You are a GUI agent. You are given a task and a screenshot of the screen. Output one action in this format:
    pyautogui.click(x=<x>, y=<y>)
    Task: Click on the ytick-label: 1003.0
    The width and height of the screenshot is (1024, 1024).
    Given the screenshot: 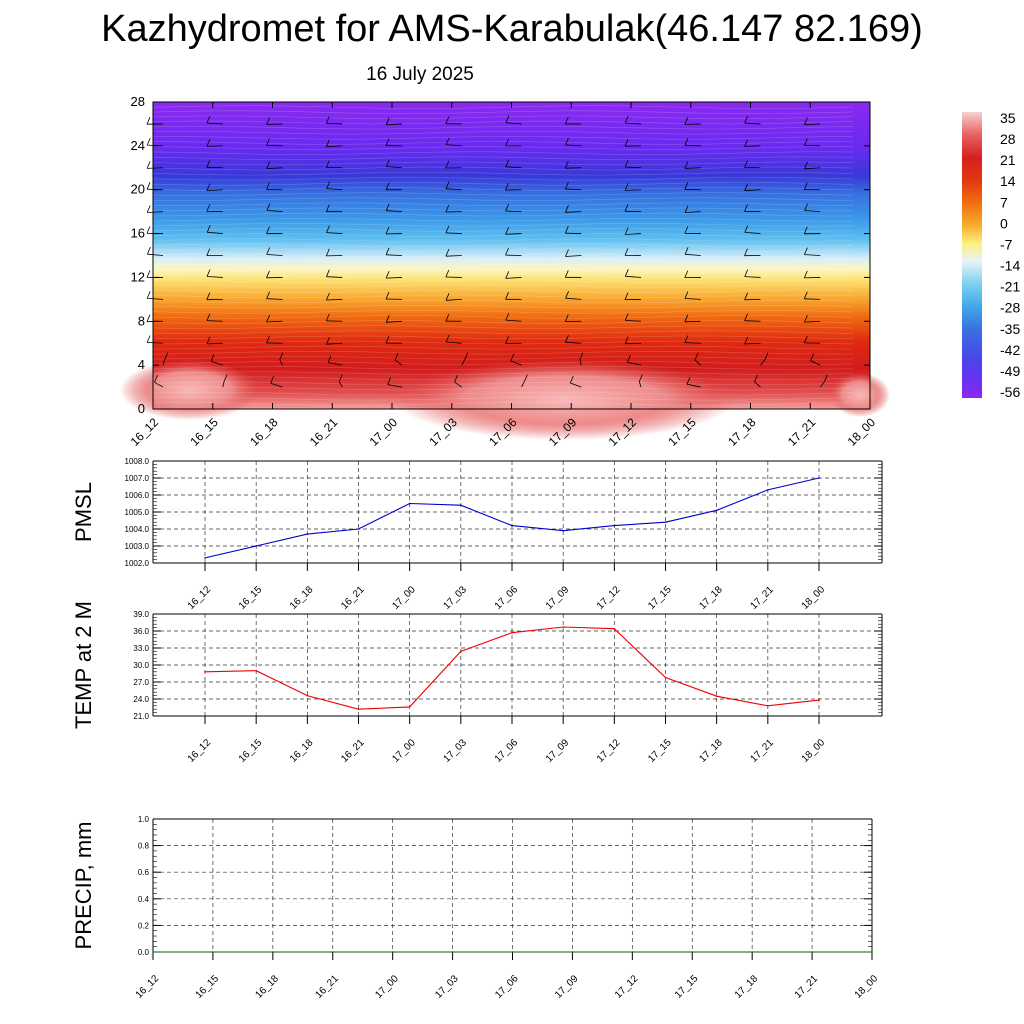 What is the action you would take?
    pyautogui.click(x=137, y=546)
    